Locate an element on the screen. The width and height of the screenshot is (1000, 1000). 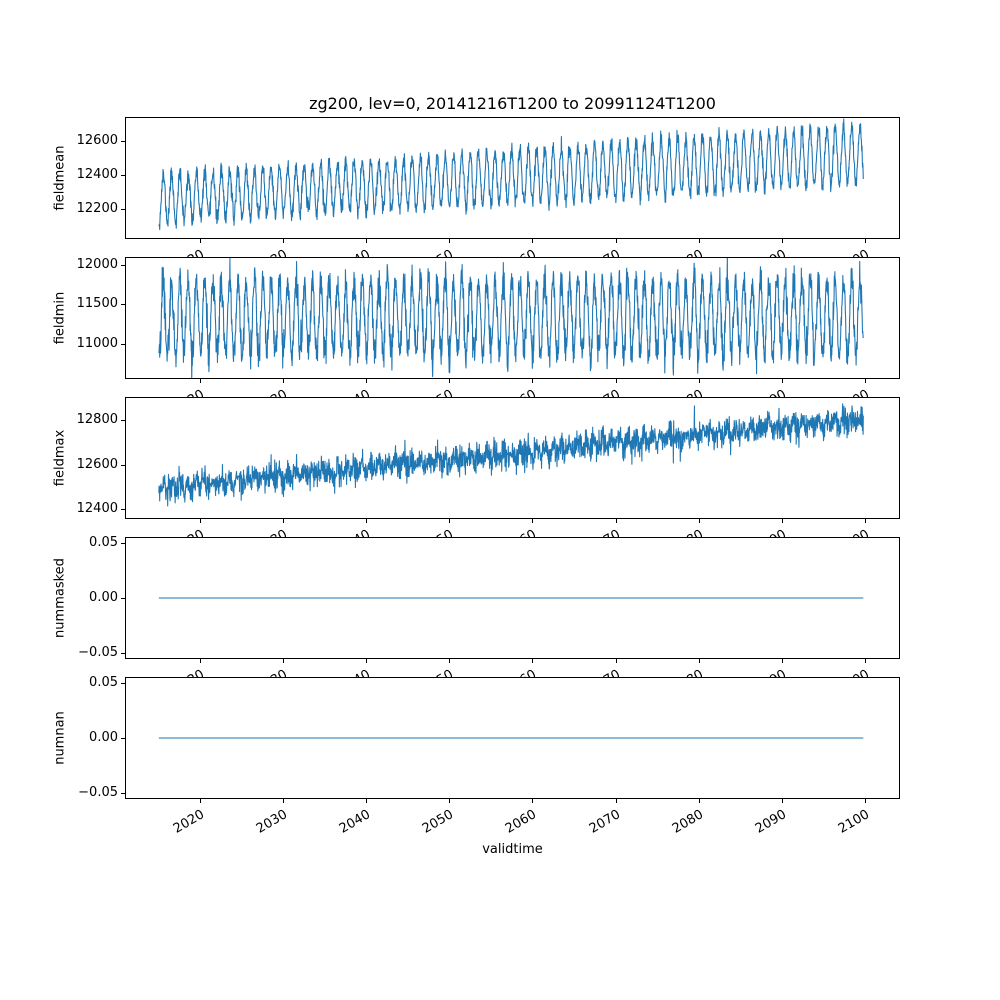
y-axis-label-fieldmax: fieldmax is located at coordinates (60, 458).